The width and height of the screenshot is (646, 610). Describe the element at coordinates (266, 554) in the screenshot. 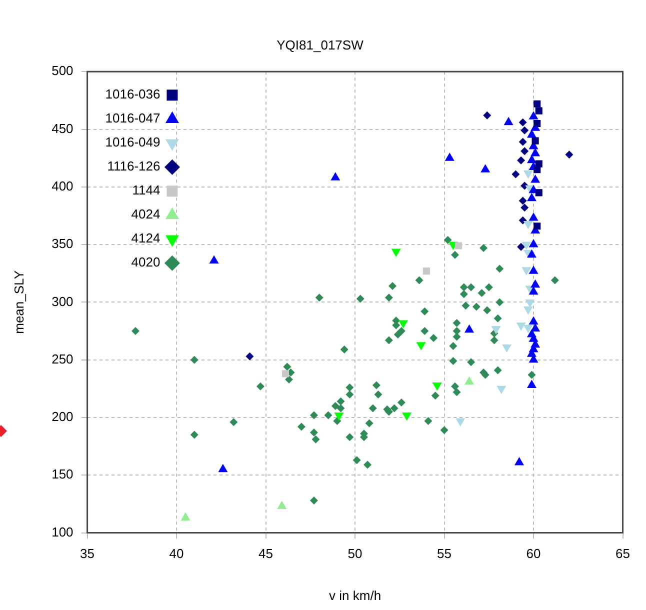

I see `x-tick-label: 45` at that location.